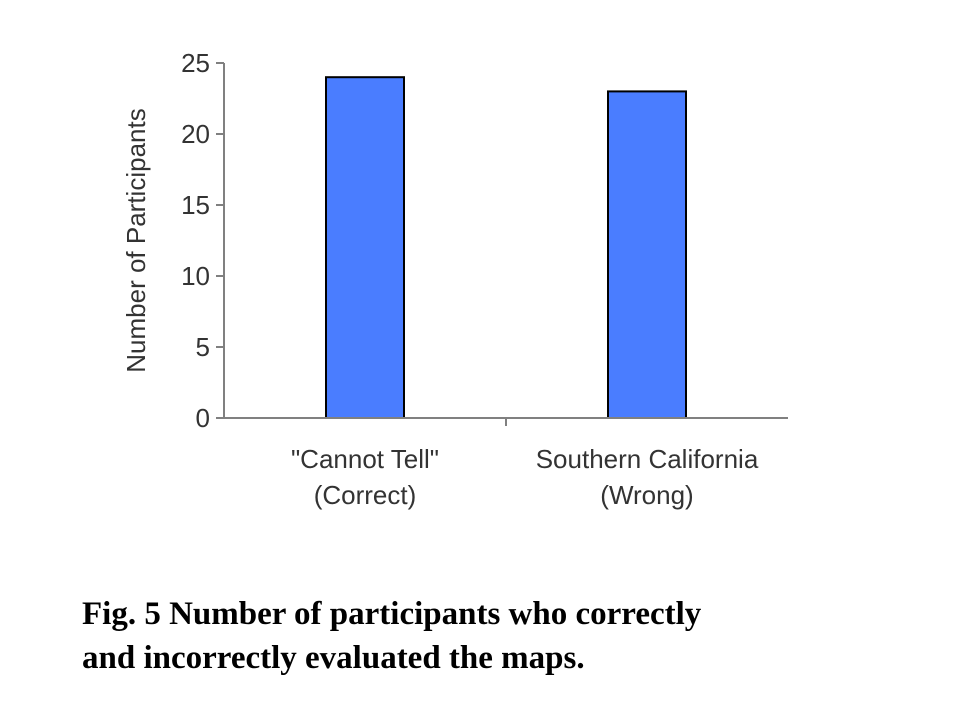  What do you see at coordinates (195, 205) in the screenshot?
I see `y-tick-label: 15` at bounding box center [195, 205].